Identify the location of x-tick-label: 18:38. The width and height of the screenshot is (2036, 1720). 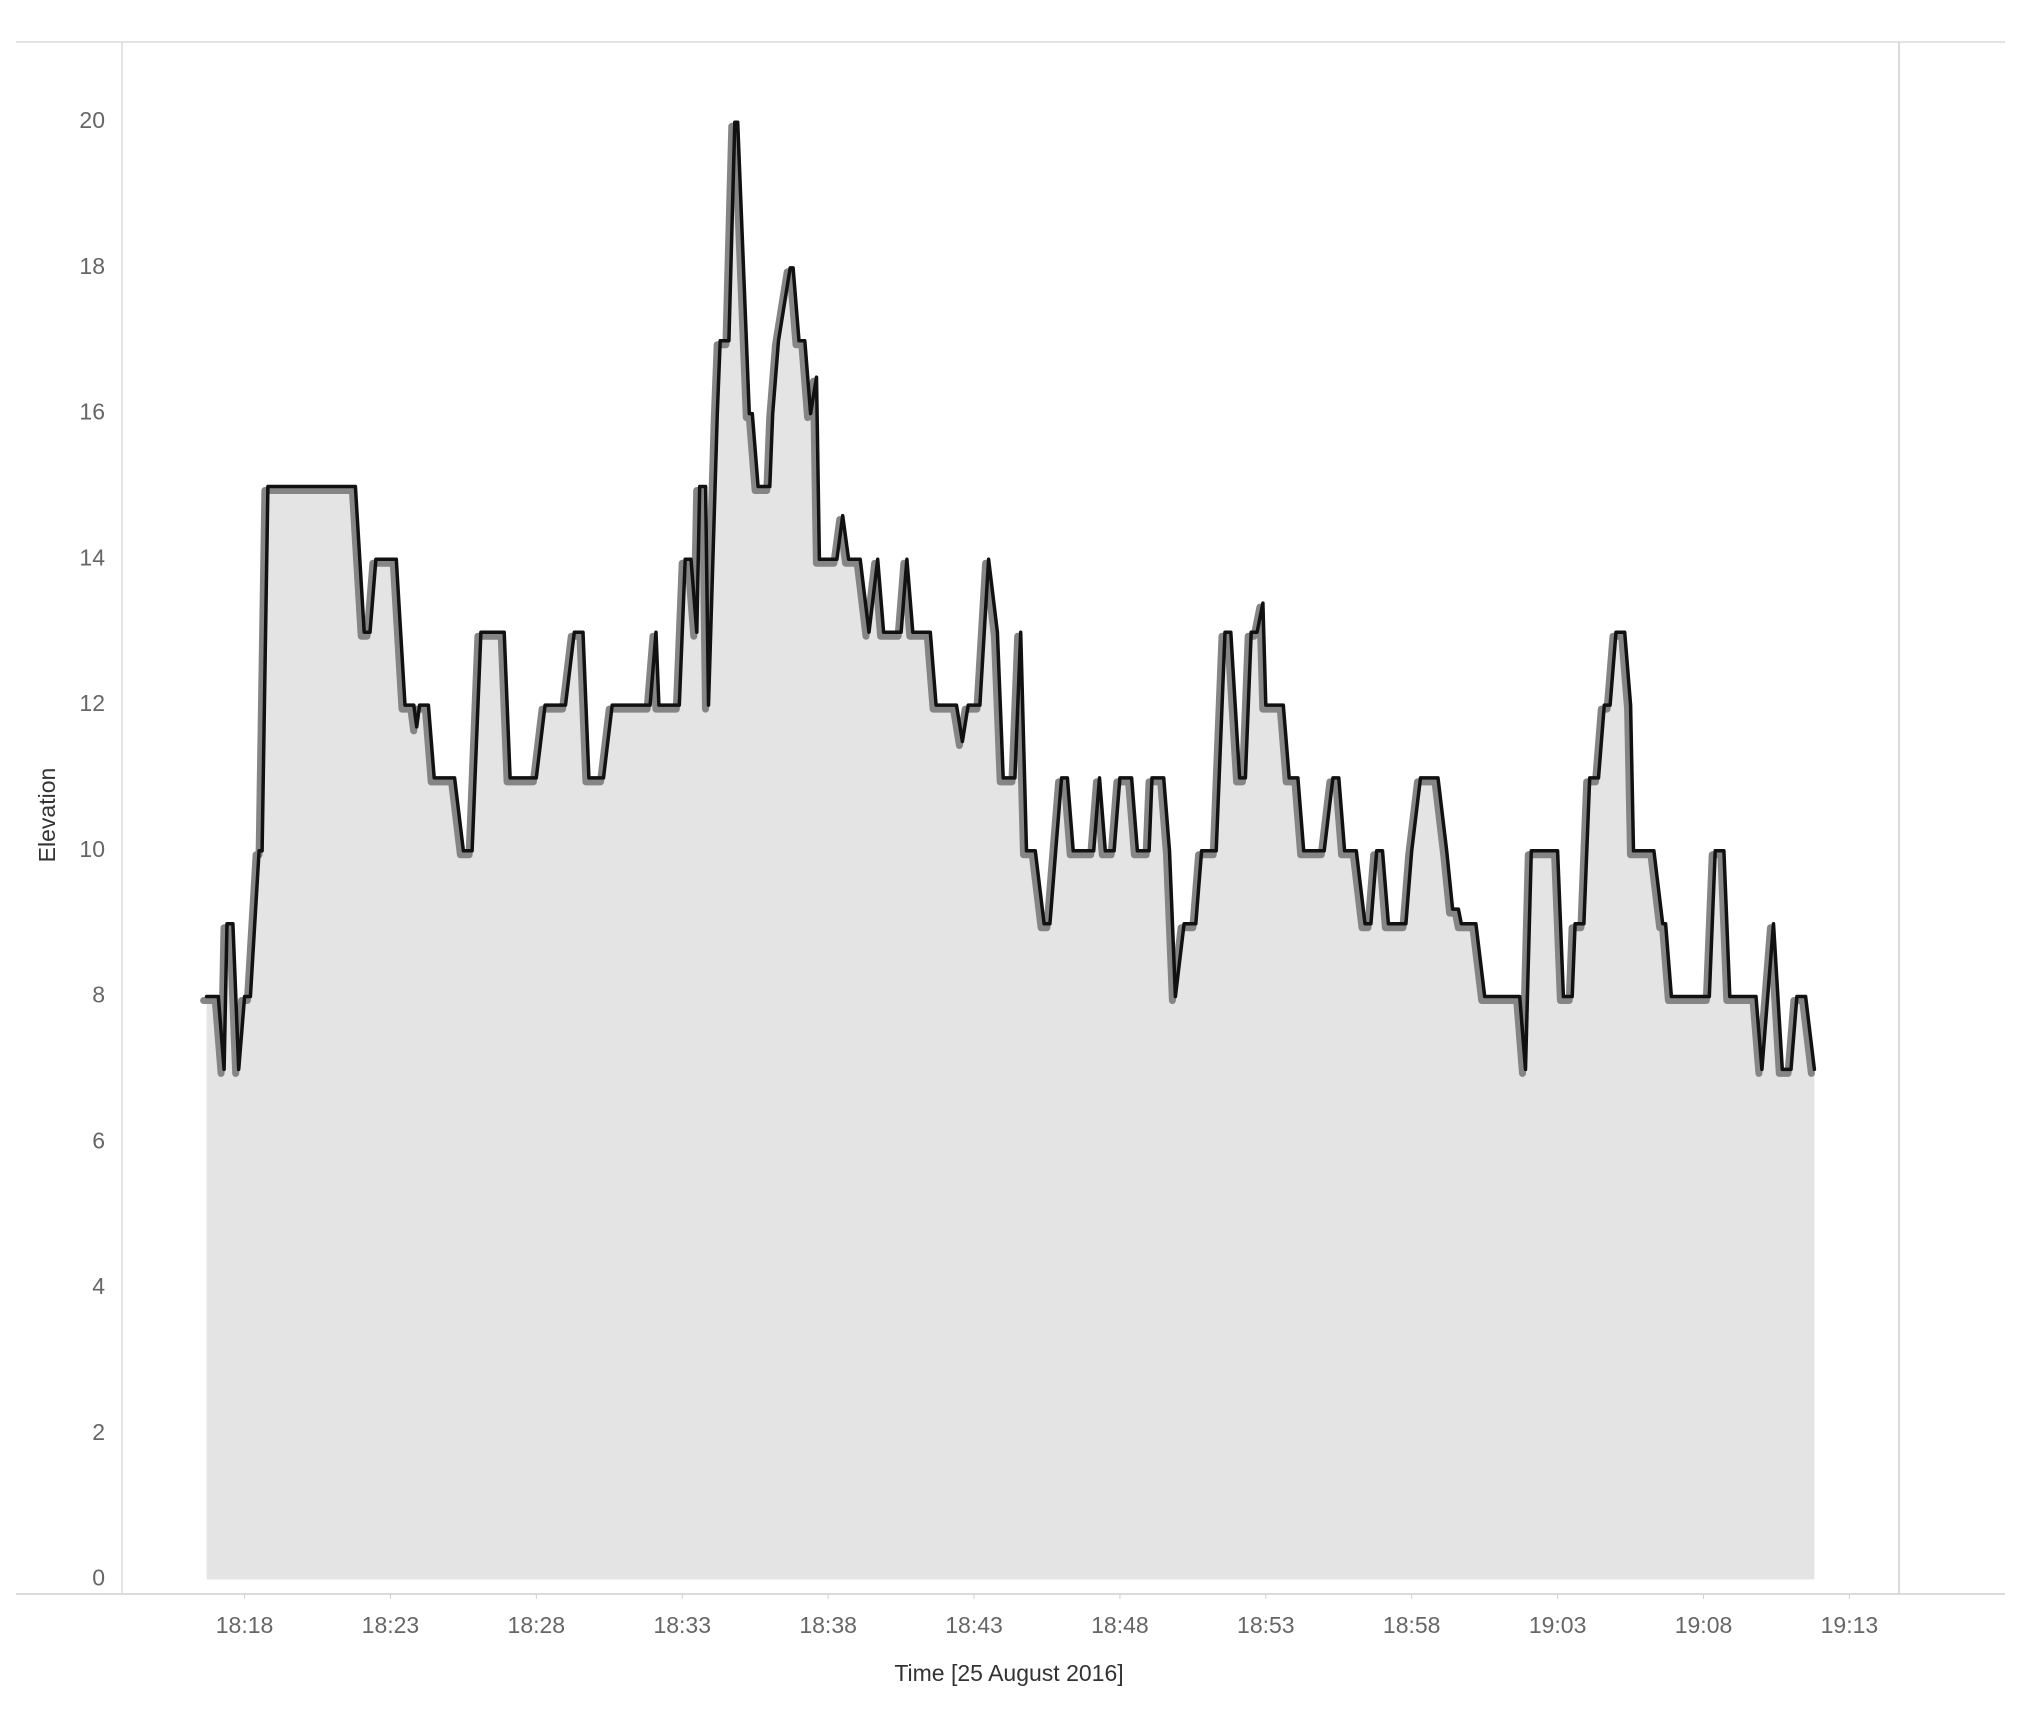
(828, 1625).